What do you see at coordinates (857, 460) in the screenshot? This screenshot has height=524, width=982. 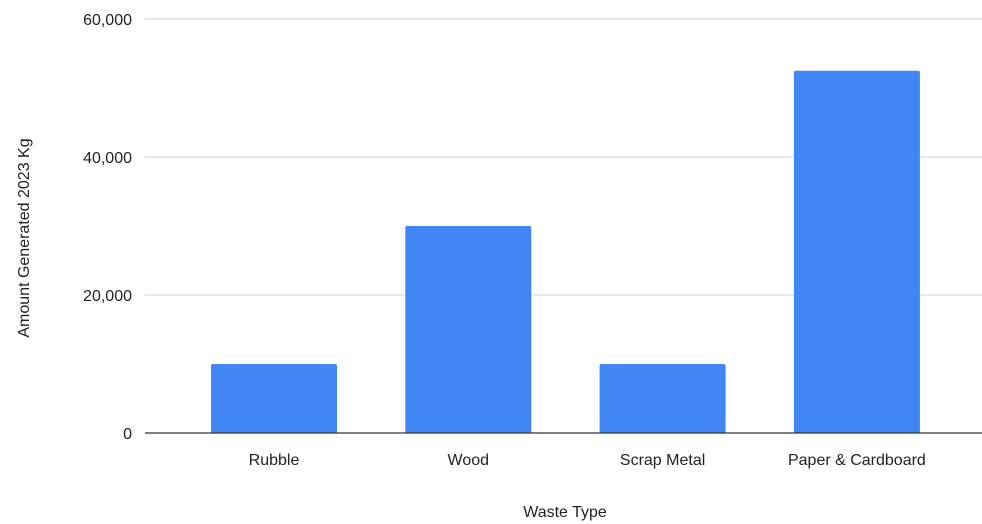 I see `x-tick-label: Paper & Cardboard` at bounding box center [857, 460].